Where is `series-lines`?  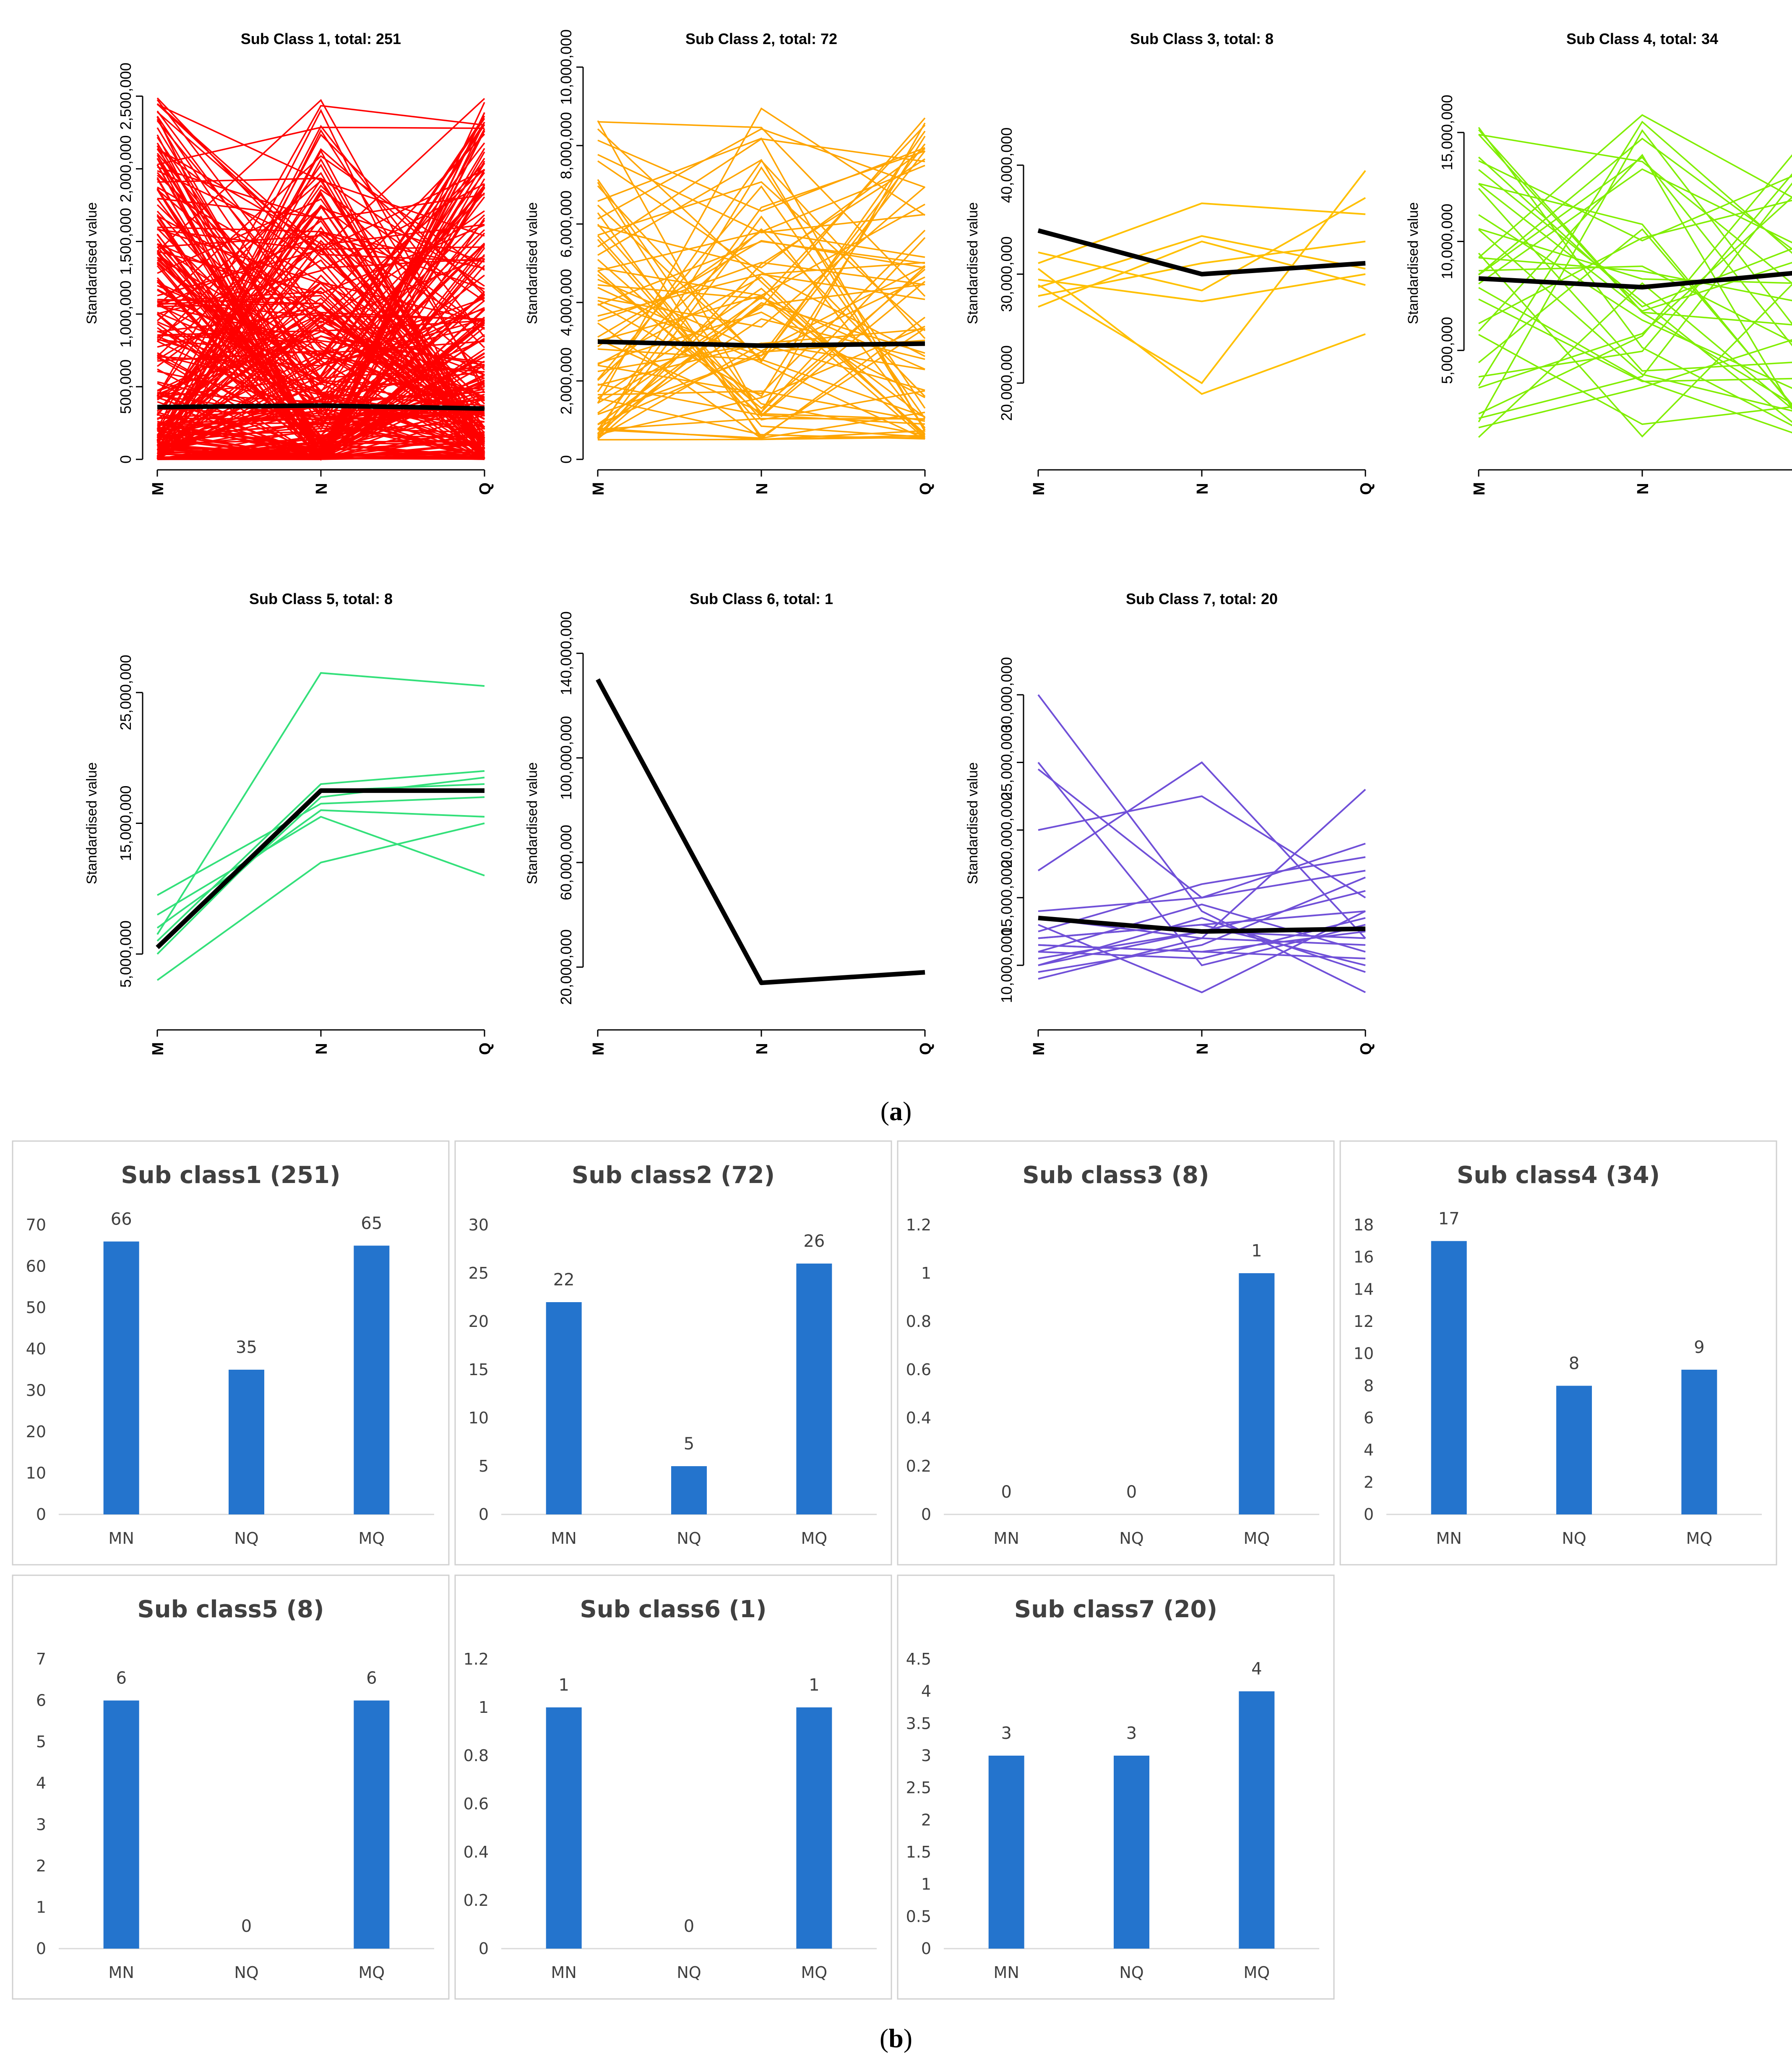 series-lines is located at coordinates (1635, 276).